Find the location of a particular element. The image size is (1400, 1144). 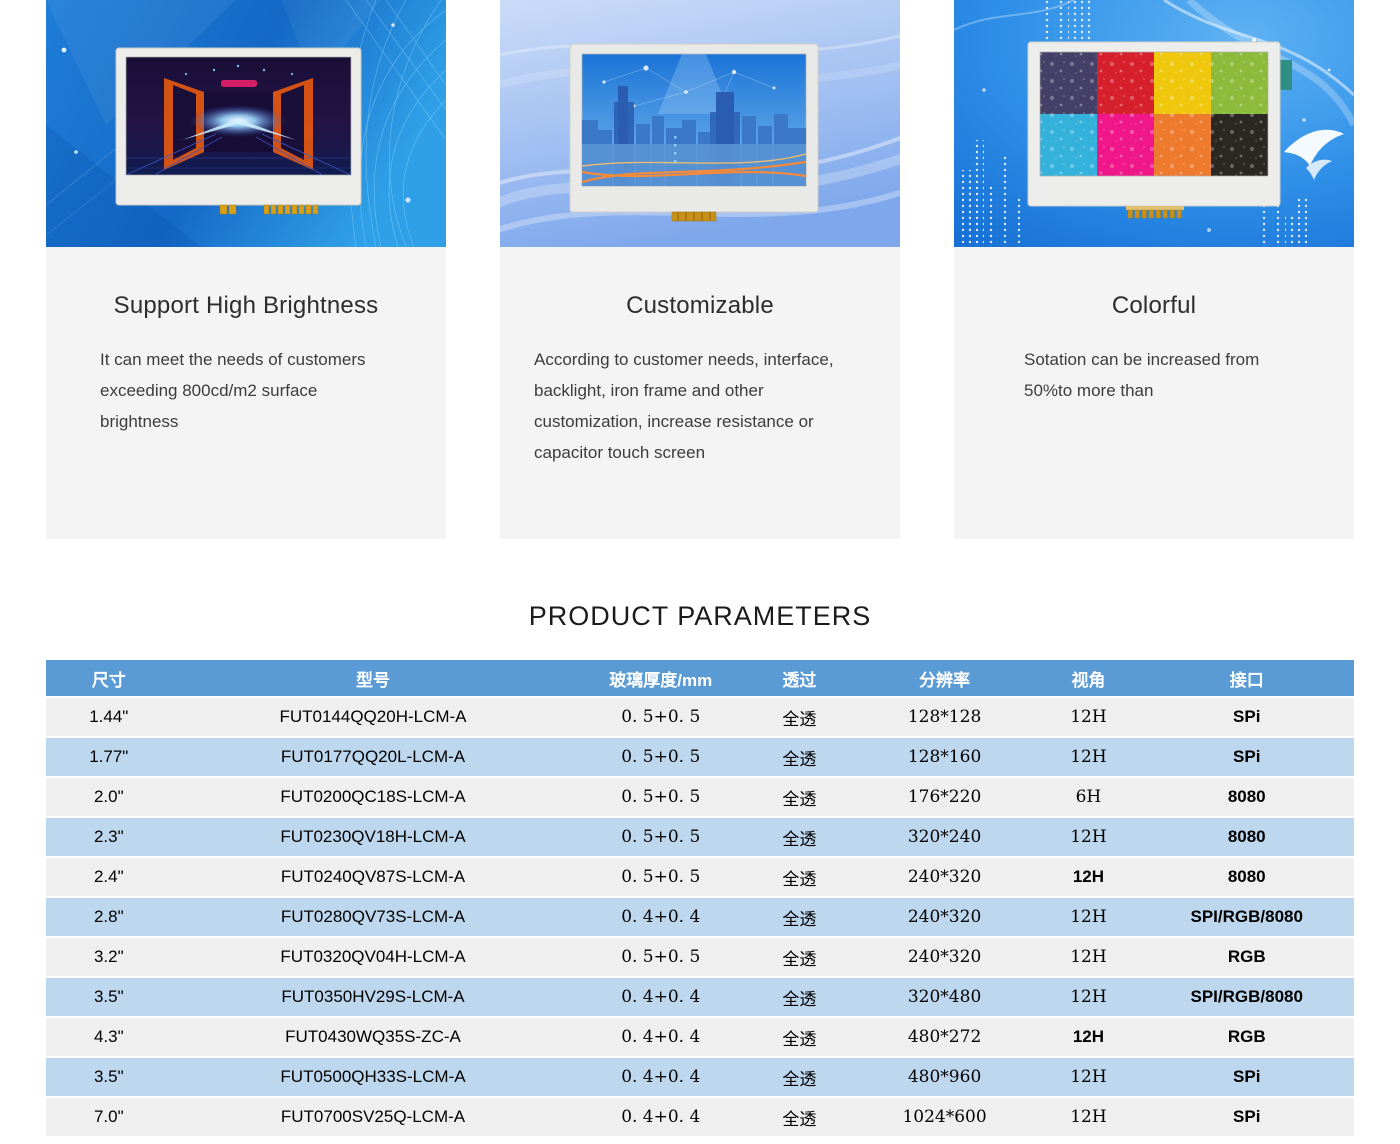

cell-model: FUT0430WQ35S-ZC-A is located at coordinates (373, 1038).